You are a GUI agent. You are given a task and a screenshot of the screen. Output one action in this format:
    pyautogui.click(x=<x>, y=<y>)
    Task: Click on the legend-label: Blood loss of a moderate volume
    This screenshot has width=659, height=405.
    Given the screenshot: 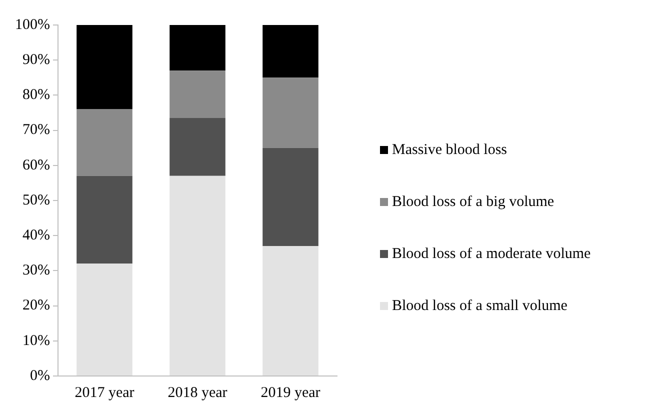 What is the action you would take?
    pyautogui.click(x=491, y=254)
    